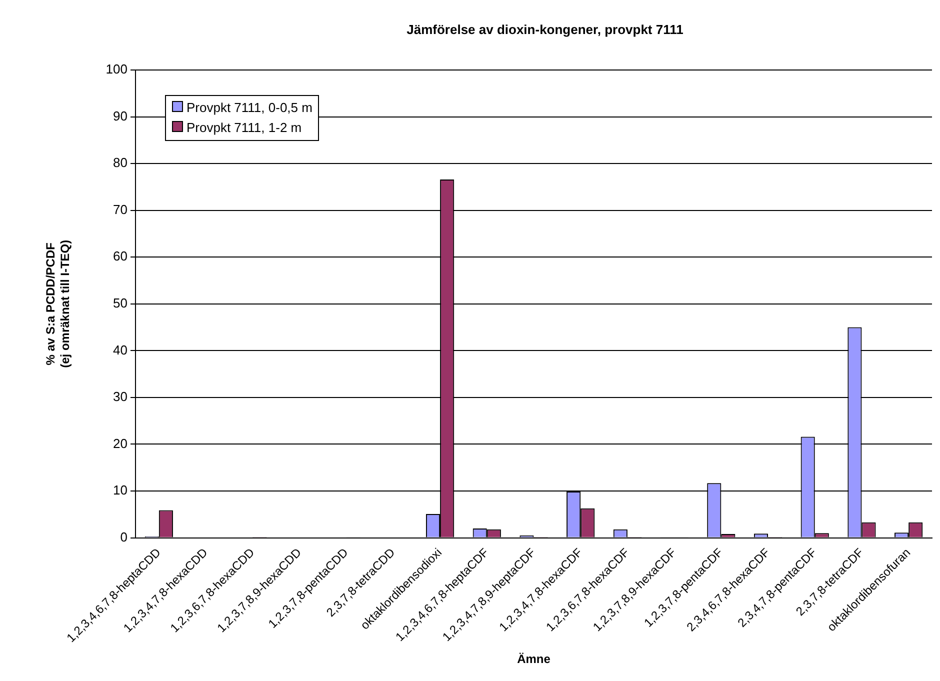 Image resolution: width=940 pixels, height=681 pixels. Describe the element at coordinates (248, 108) in the screenshot. I see `legend-label: Provpkt 7111, 0-0,5 m` at that location.